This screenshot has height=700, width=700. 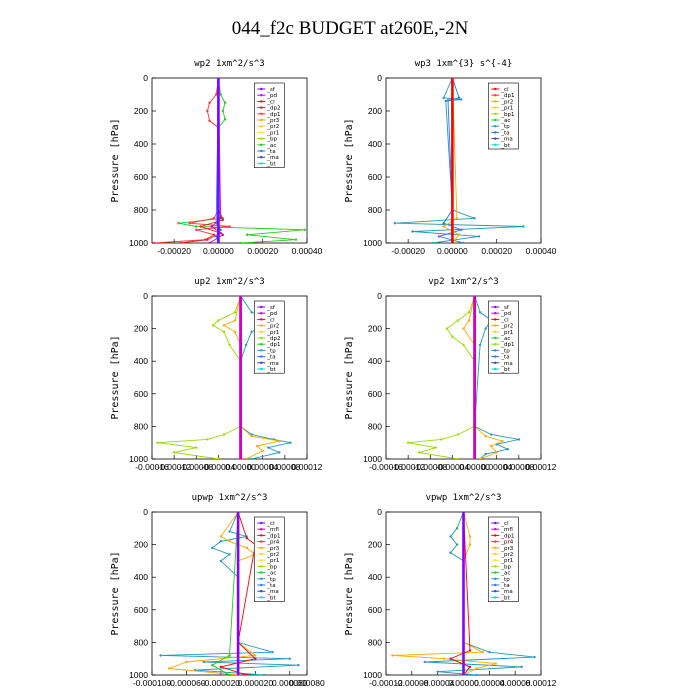 I want to click on series-group, so click(x=229, y=160).